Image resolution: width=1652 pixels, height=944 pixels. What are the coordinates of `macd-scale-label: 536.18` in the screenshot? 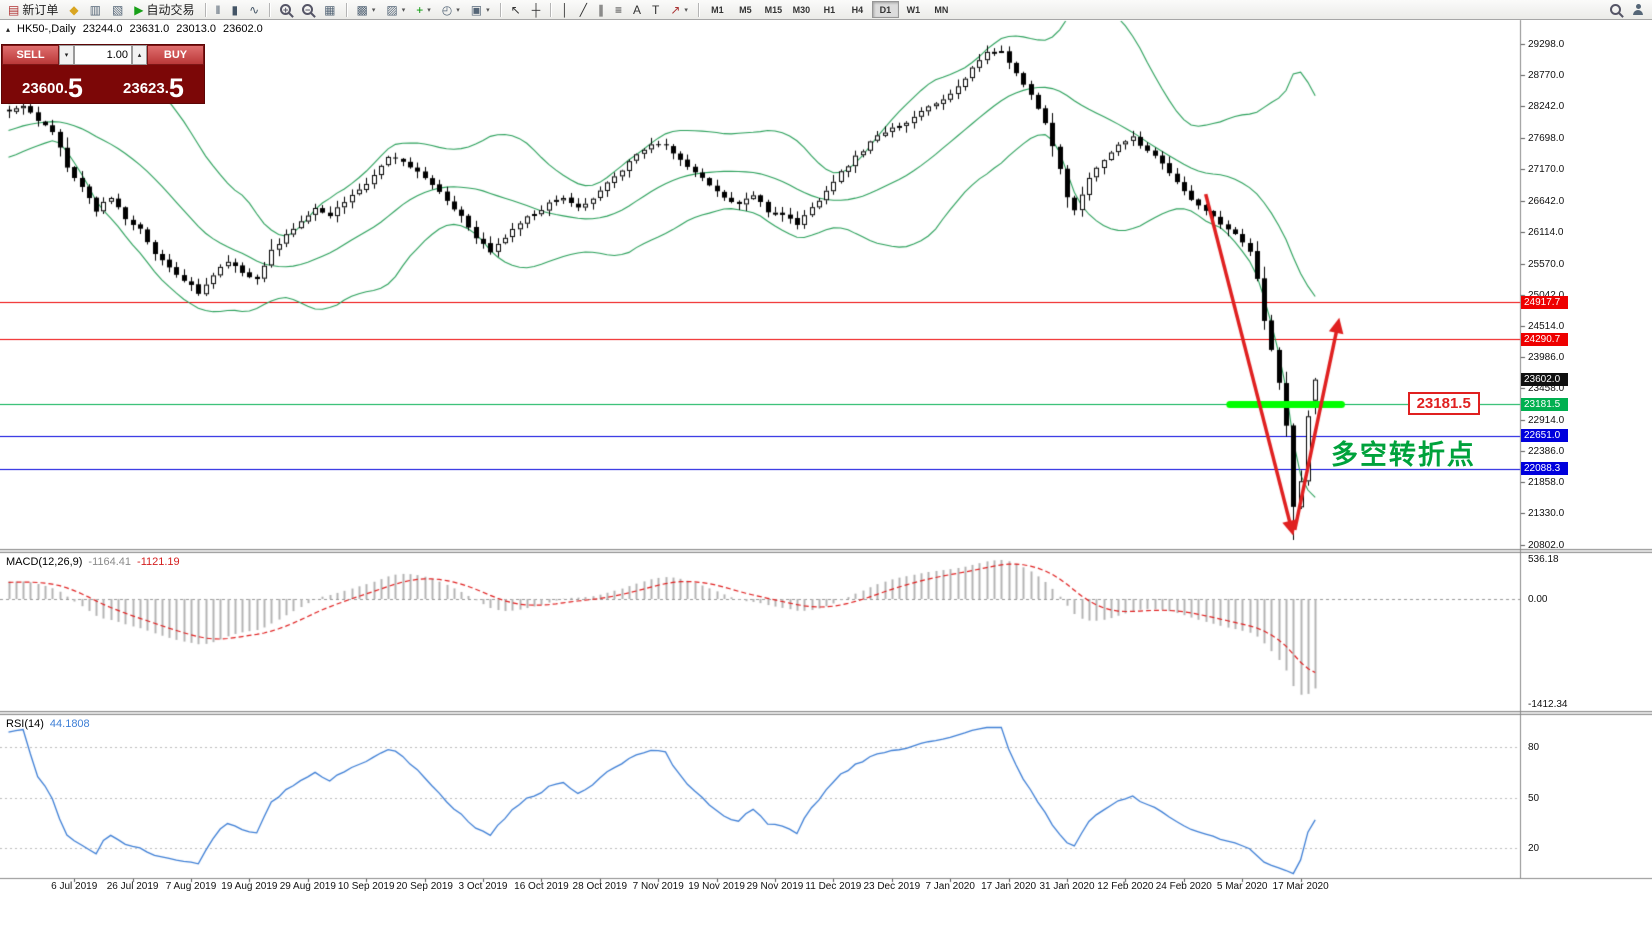 It's located at (1543, 560).